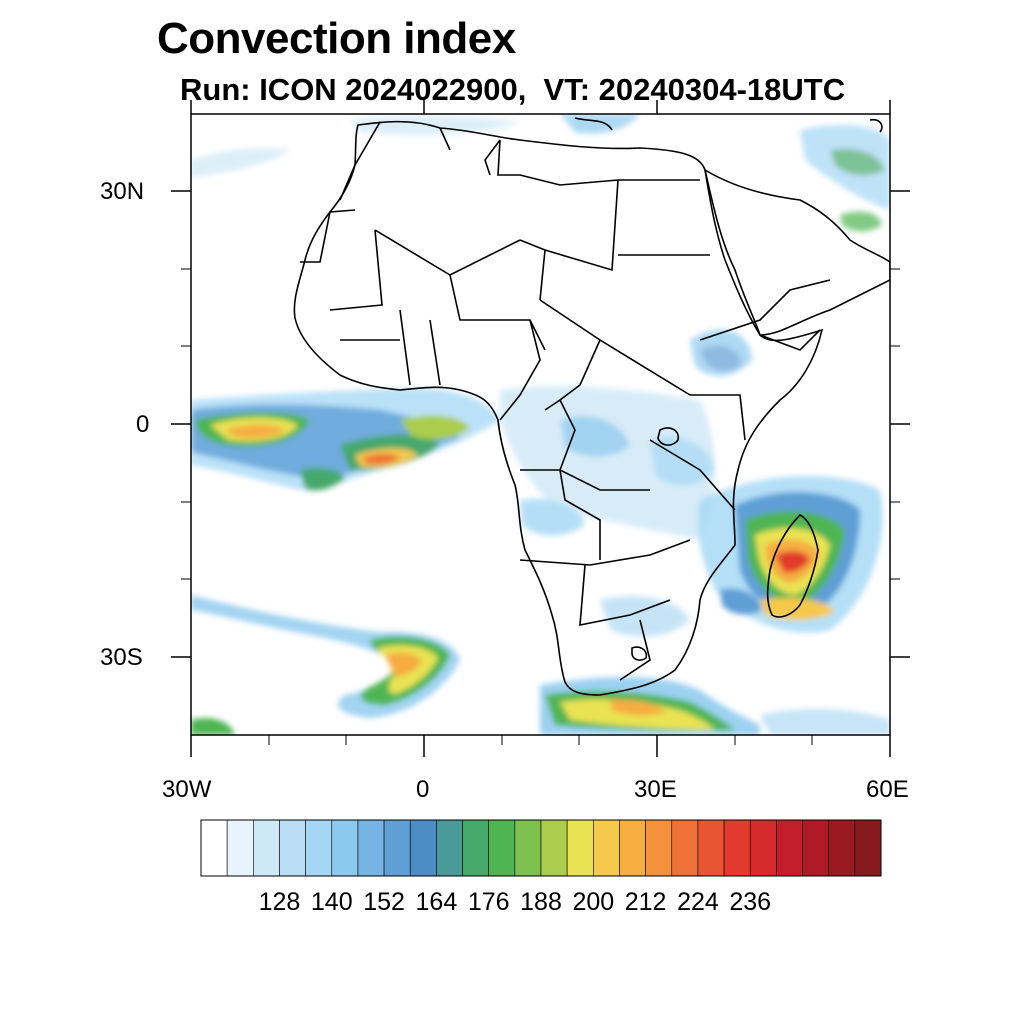  Describe the element at coordinates (887, 789) in the screenshot. I see `x-tick-label: 60E` at that location.